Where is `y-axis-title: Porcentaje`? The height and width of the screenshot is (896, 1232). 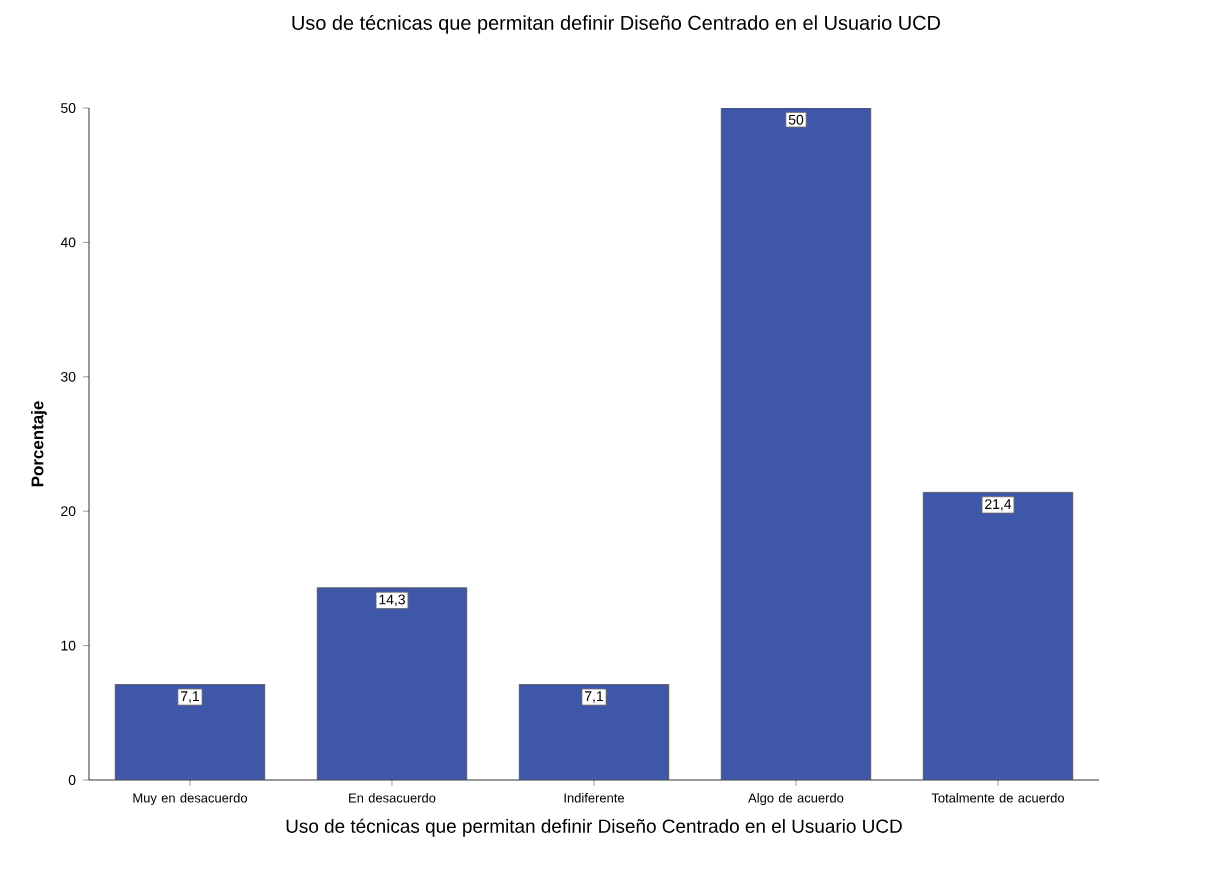
y-axis-title: Porcentaje is located at coordinates (38, 444).